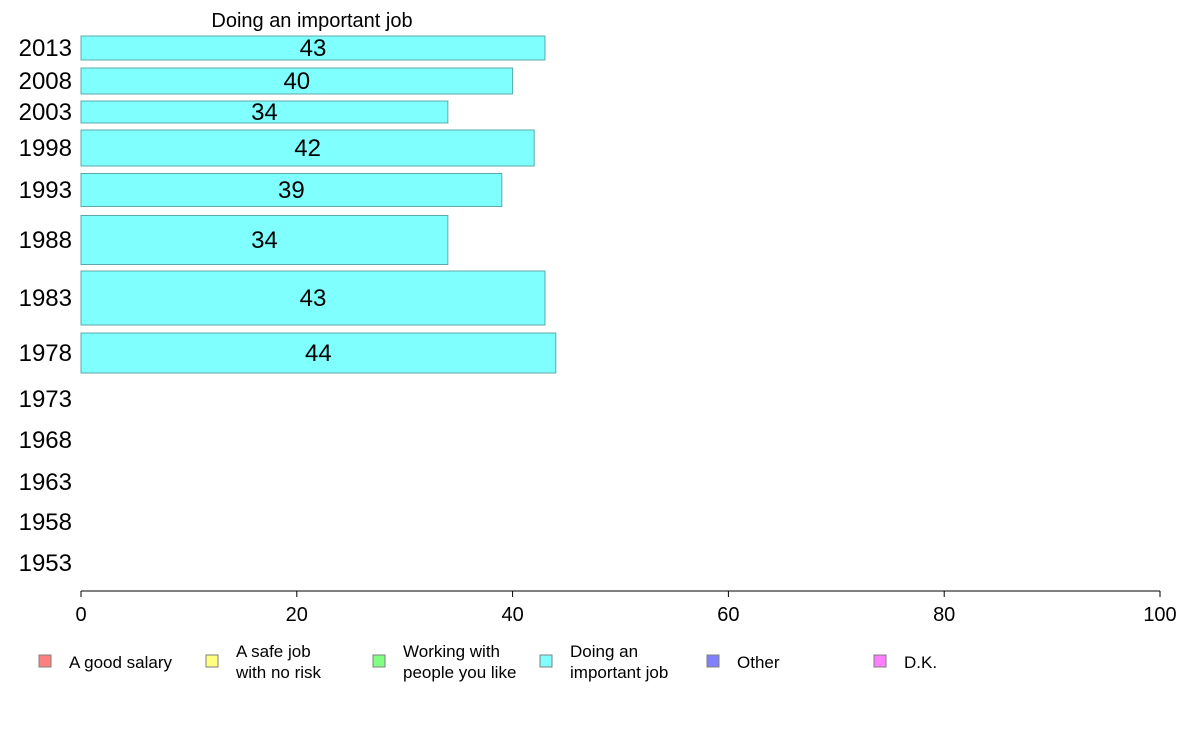  I want to click on category-label-1963: 1963, so click(45, 482).